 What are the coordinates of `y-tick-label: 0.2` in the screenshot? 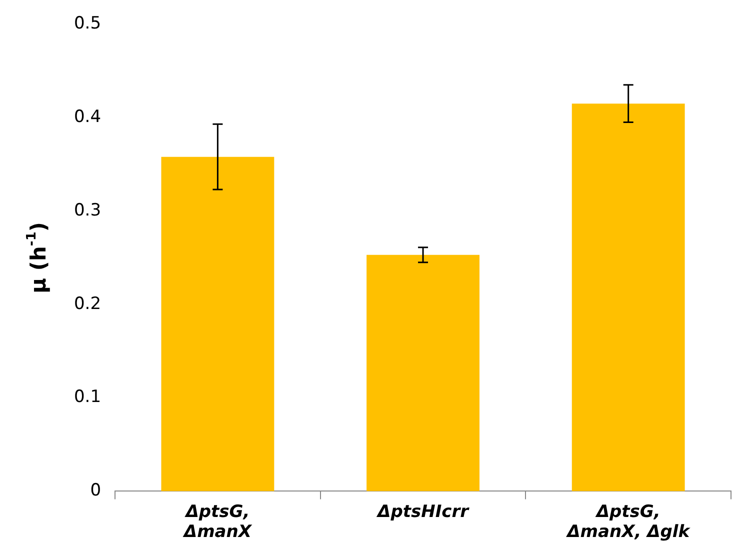 It's located at (88, 304).